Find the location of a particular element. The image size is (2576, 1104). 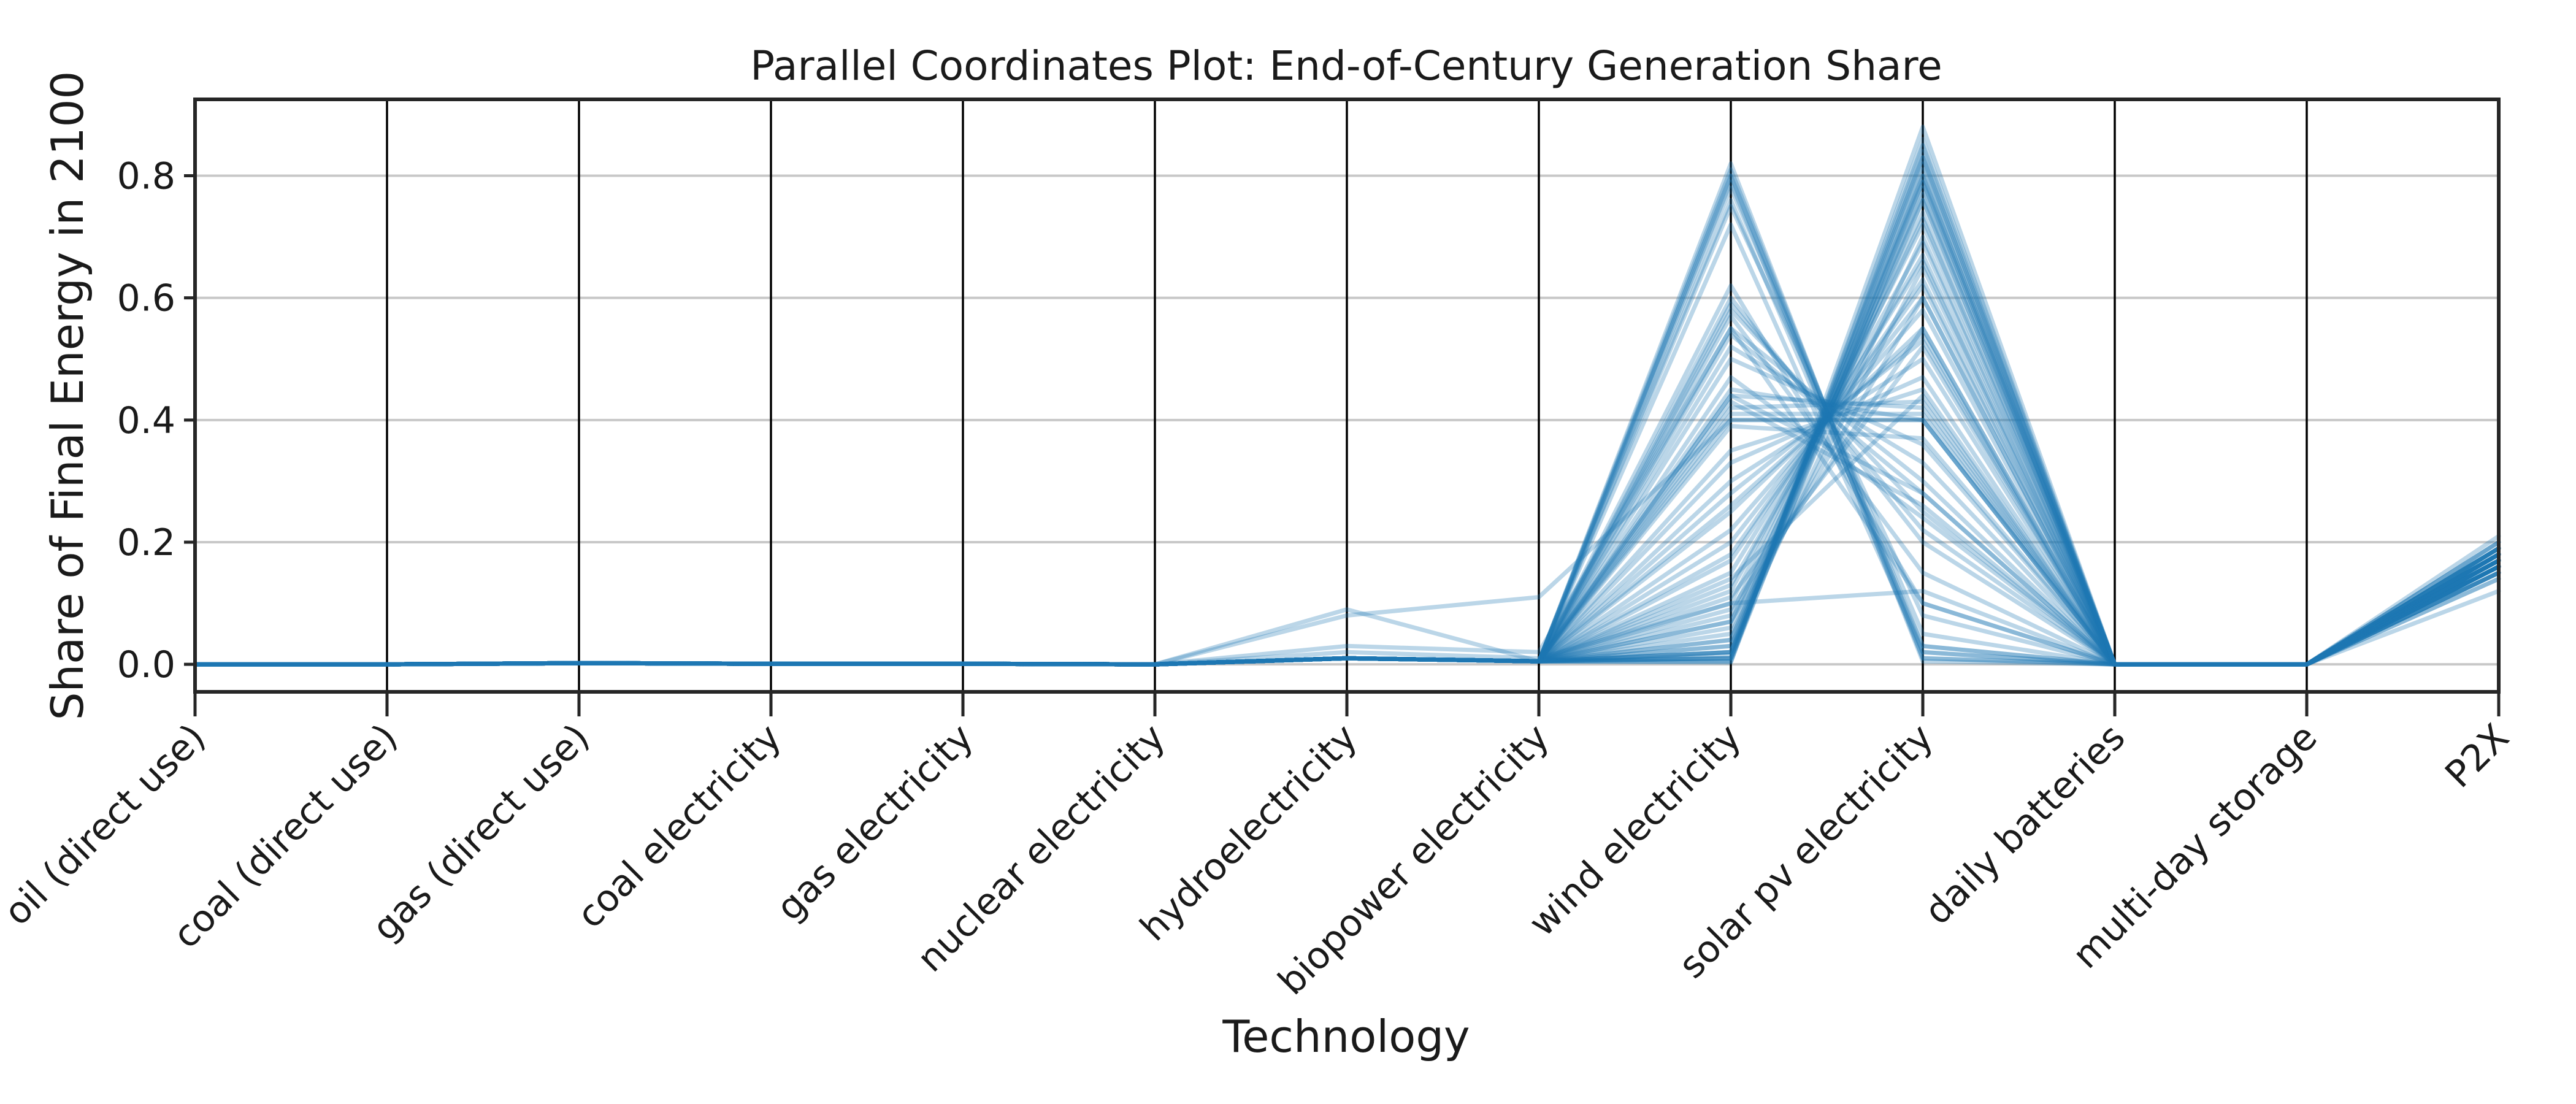

y-axis-label: Share of Final Energy in 2100 is located at coordinates (67, 395).